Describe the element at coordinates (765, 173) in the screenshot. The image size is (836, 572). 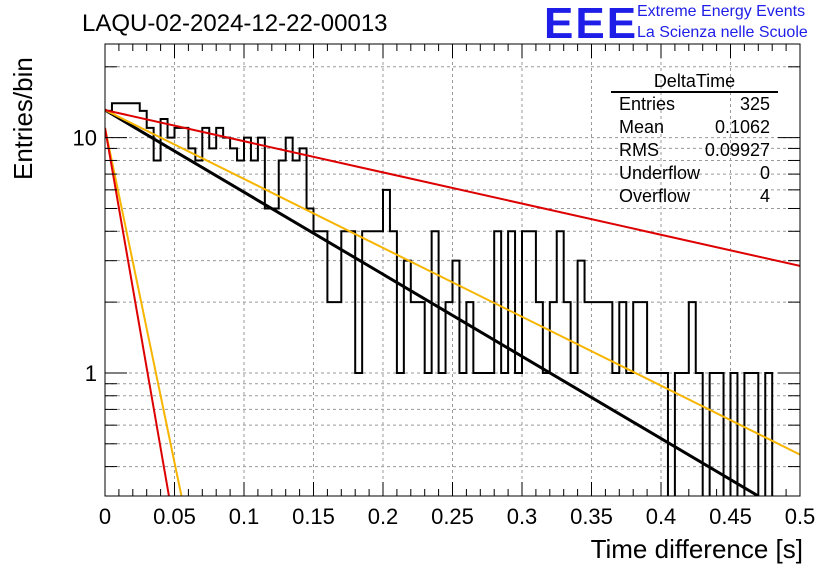
I see `stats-row-value: 0` at that location.